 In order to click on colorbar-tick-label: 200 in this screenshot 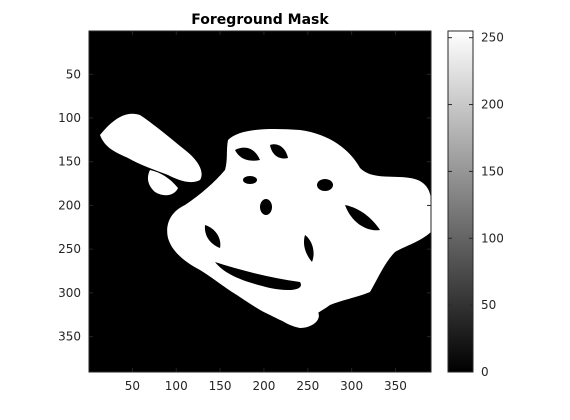, I will do `click(492, 105)`.